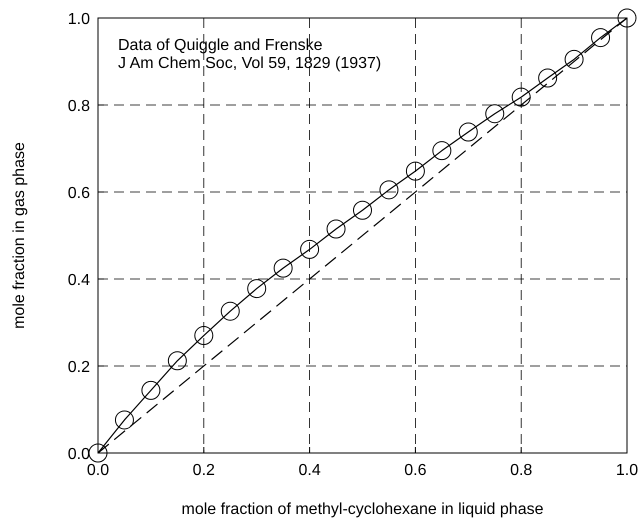  I want to click on x-tick-label: 0.0, so click(98, 470).